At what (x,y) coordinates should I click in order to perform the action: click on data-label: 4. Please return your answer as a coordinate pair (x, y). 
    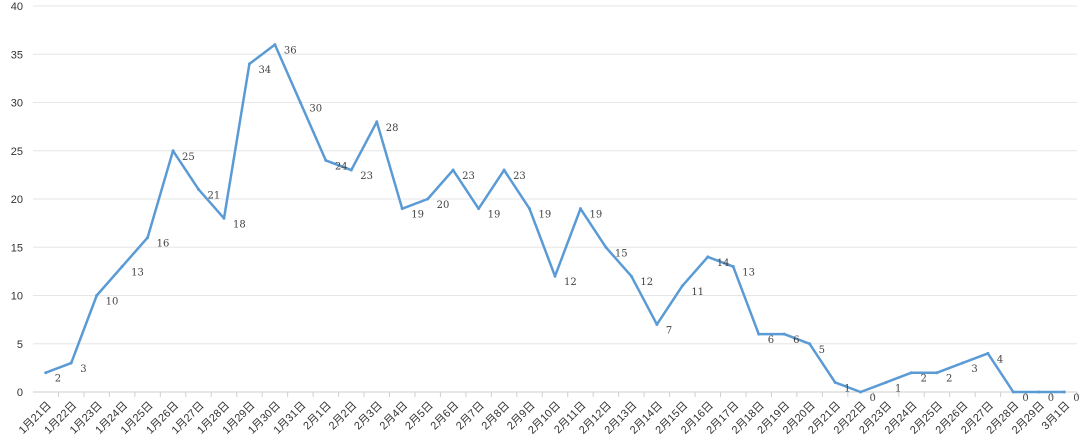
    Looking at the image, I should click on (1000, 359).